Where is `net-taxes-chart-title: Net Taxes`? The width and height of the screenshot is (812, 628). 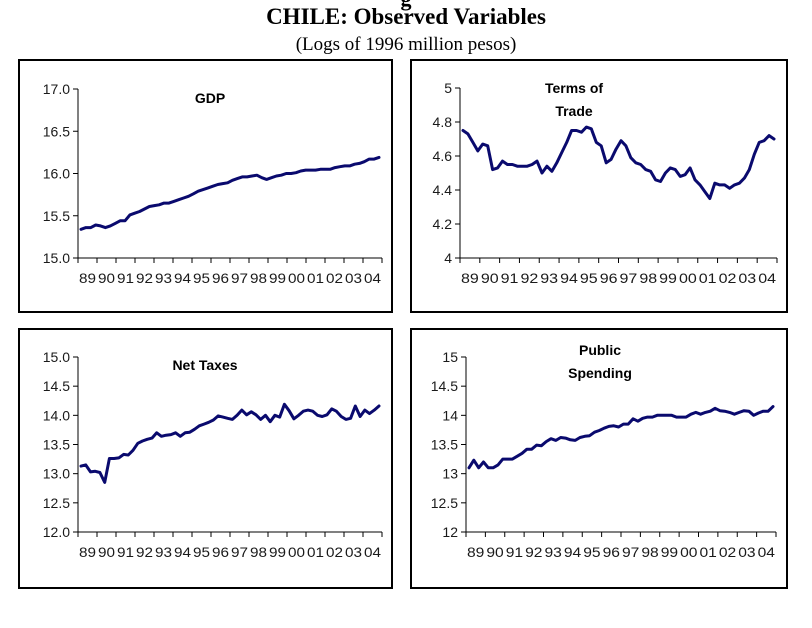 net-taxes-chart-title: Net Taxes is located at coordinates (204, 365).